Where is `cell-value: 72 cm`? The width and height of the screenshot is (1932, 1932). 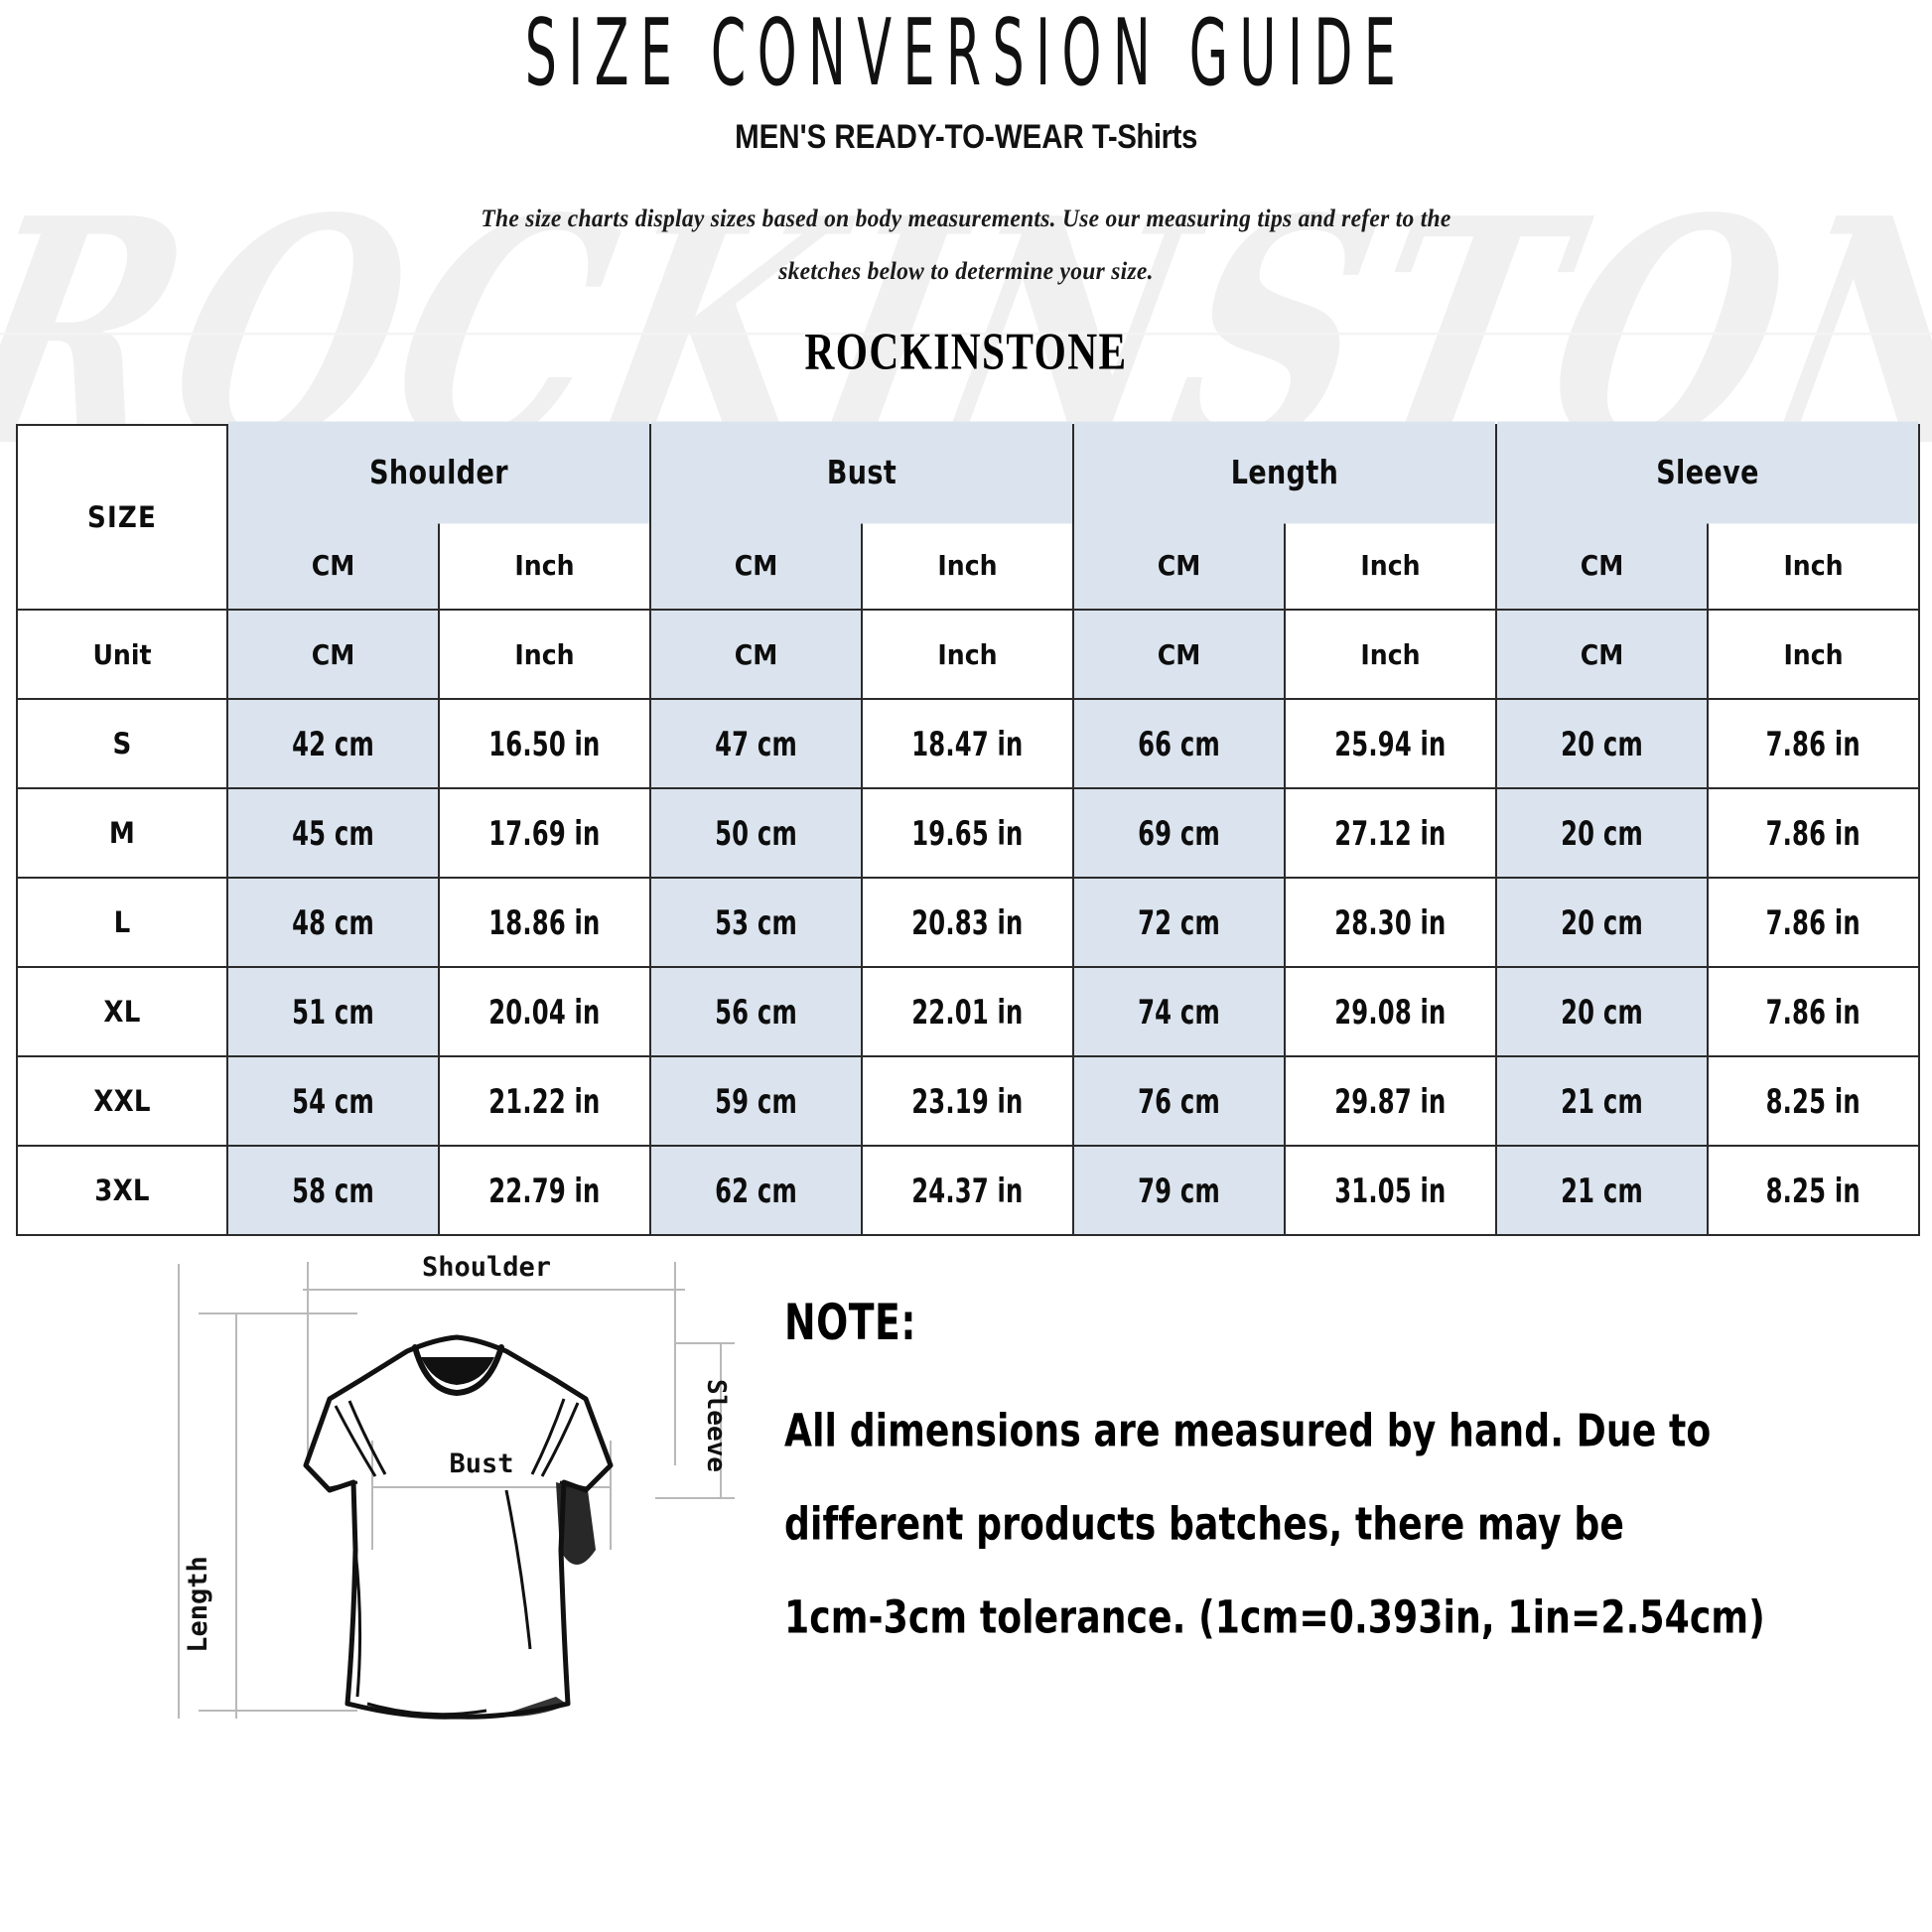 cell-value: 72 cm is located at coordinates (1179, 922).